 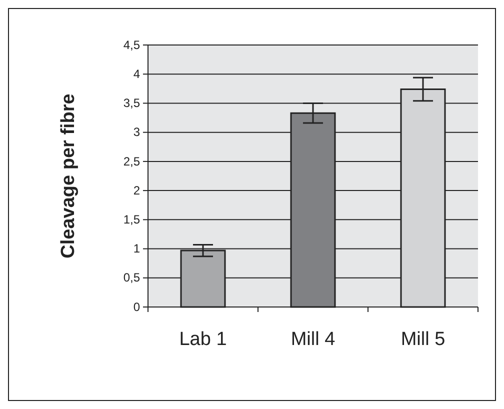 What do you see at coordinates (131, 161) in the screenshot?
I see `y-tick-label: 2,5` at bounding box center [131, 161].